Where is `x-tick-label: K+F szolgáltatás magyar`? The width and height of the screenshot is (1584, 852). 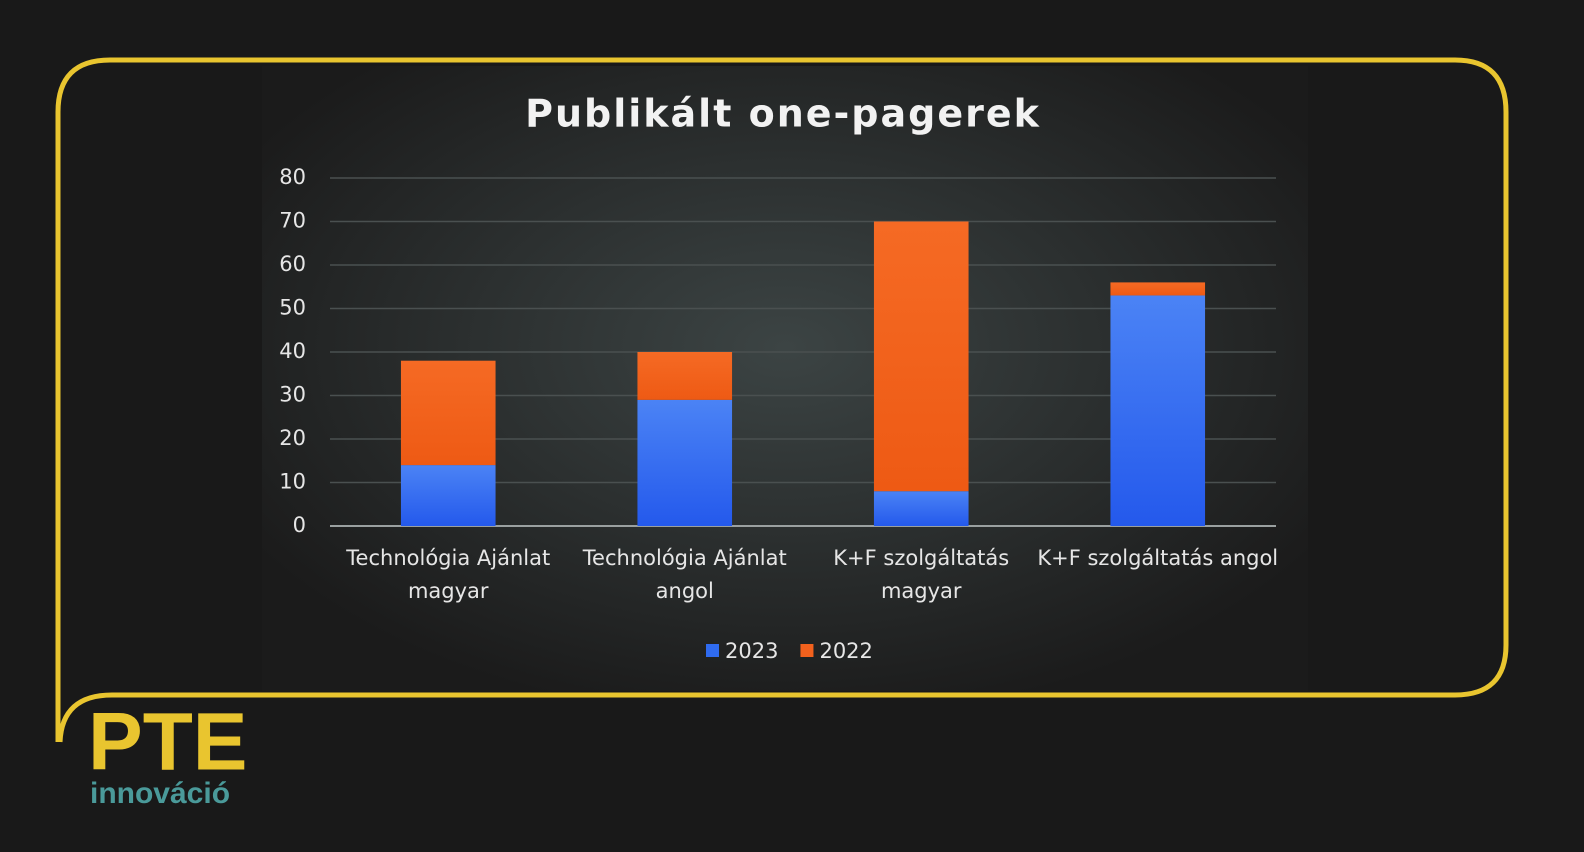 x-tick-label: K+F szolgáltatás magyar is located at coordinates (921, 574).